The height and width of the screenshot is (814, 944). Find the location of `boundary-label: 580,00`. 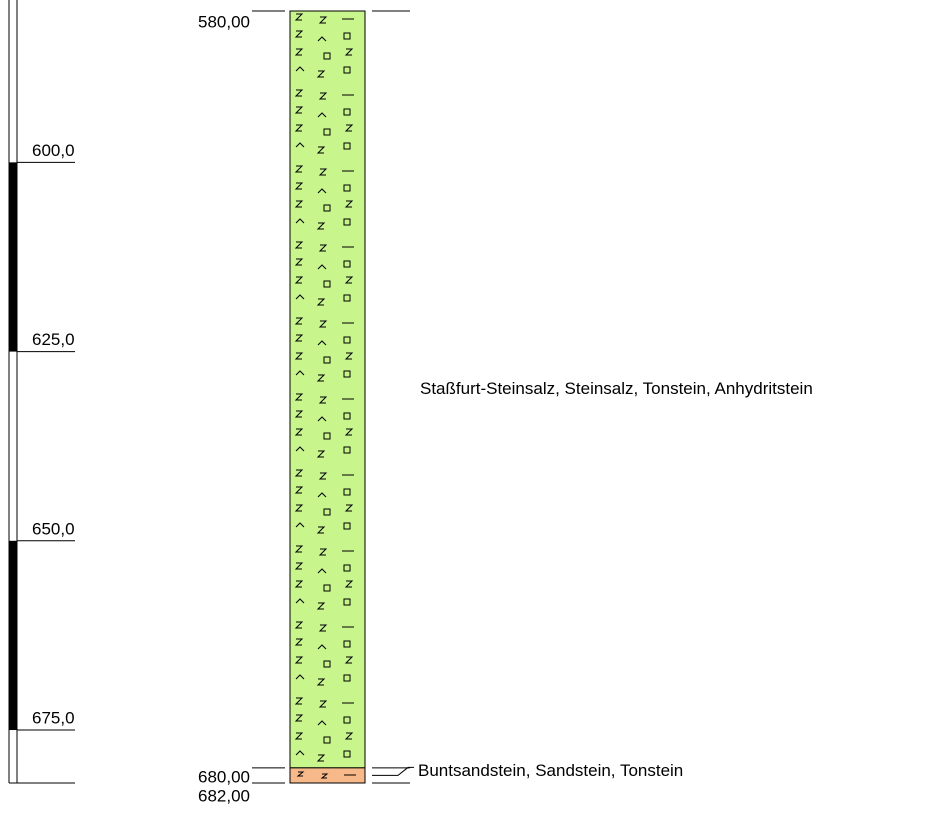

boundary-label: 580,00 is located at coordinates (224, 21).